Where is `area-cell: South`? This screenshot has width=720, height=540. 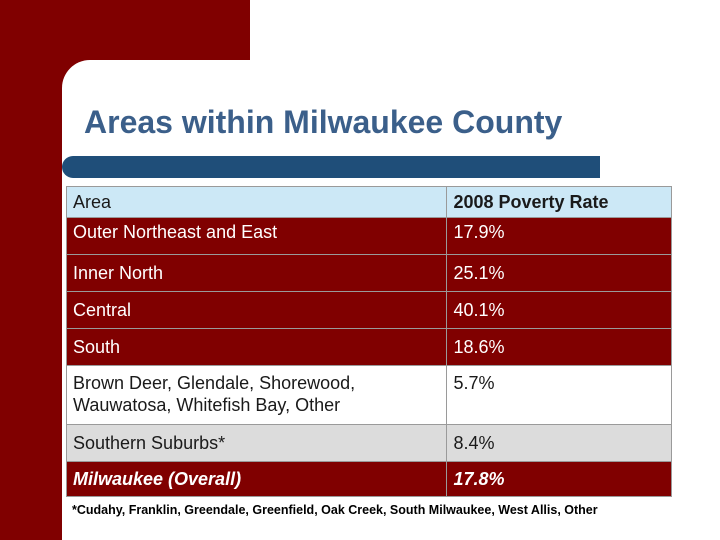 area-cell: South is located at coordinates (256, 347).